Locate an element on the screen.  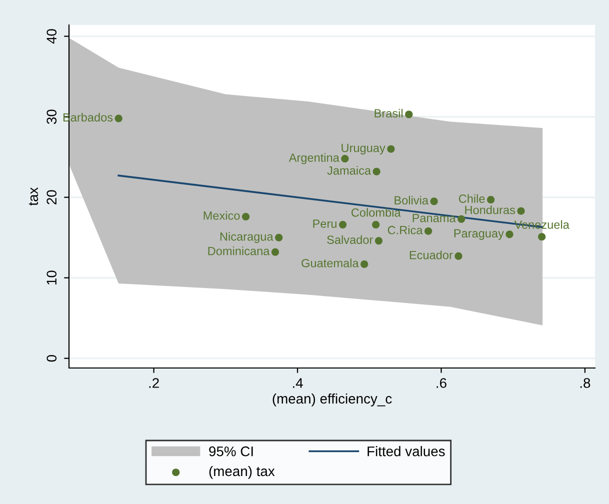
annotation: Panama is located at coordinates (434, 218).